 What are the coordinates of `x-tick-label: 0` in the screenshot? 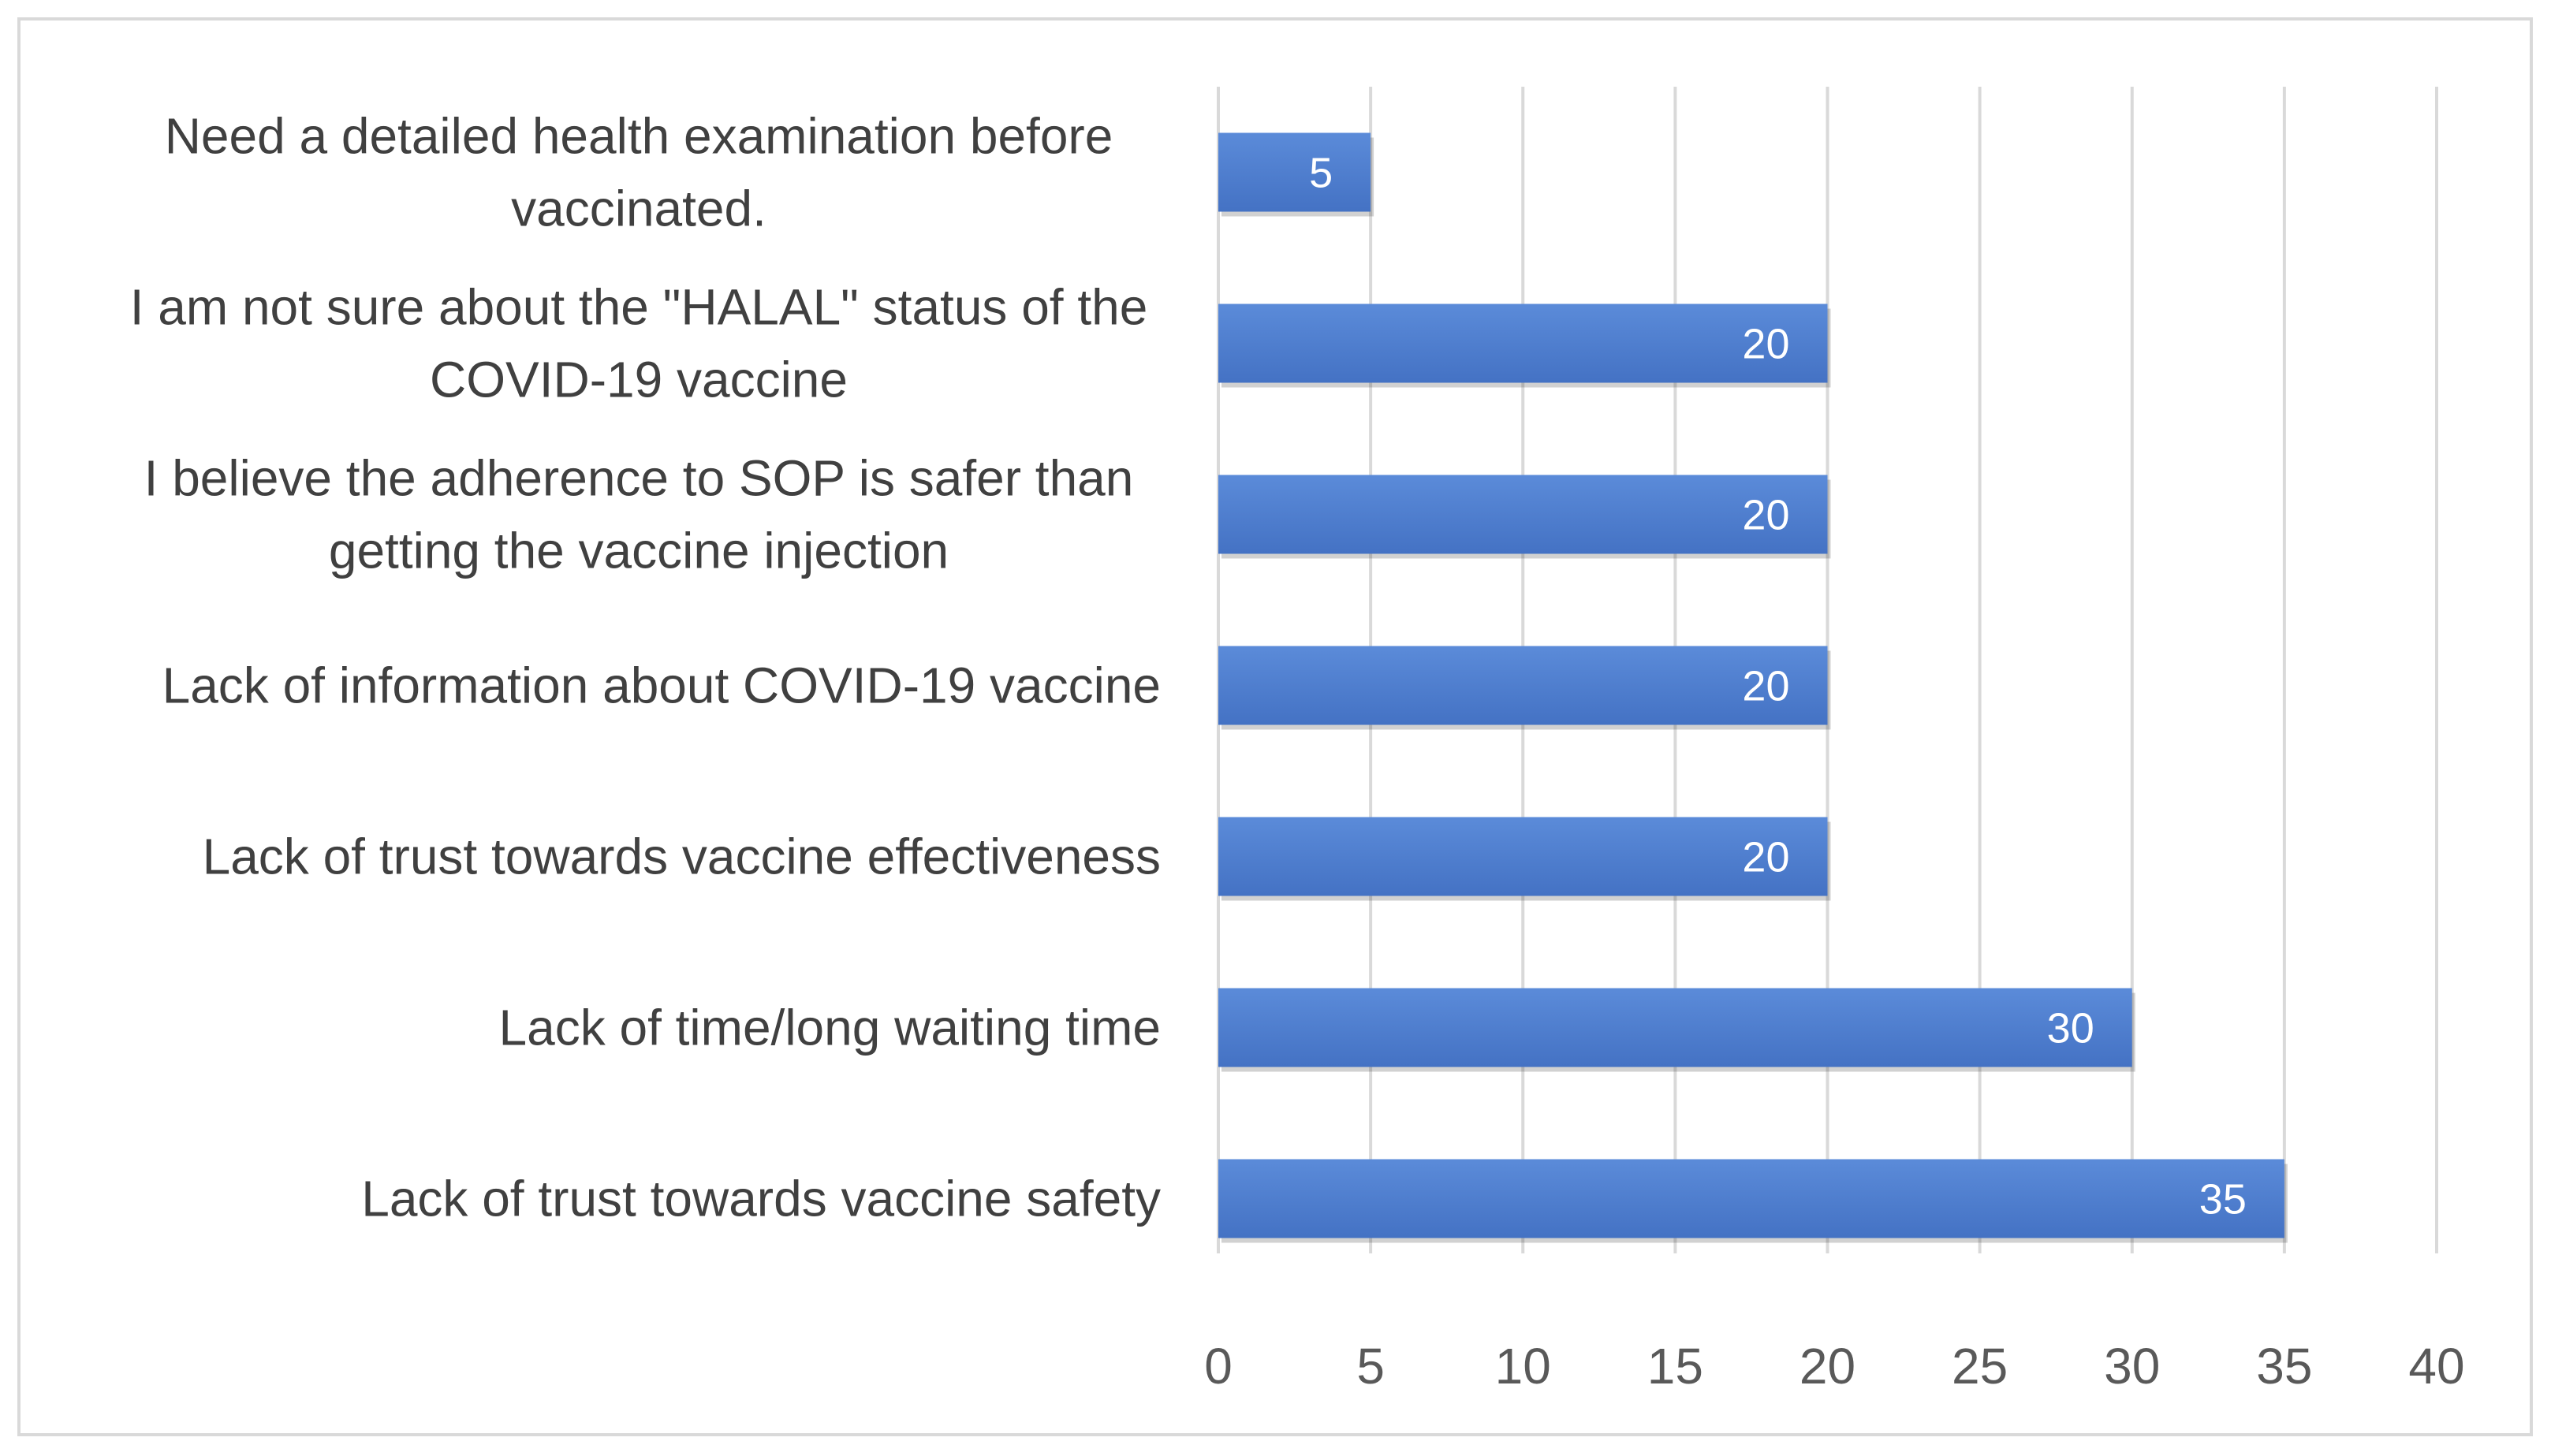 It's located at (1218, 1366).